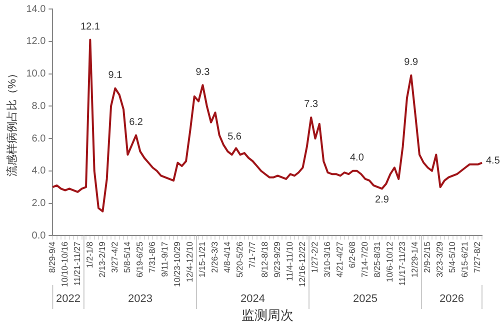  I want to click on y-tick-label: 6.0, so click(39, 138).